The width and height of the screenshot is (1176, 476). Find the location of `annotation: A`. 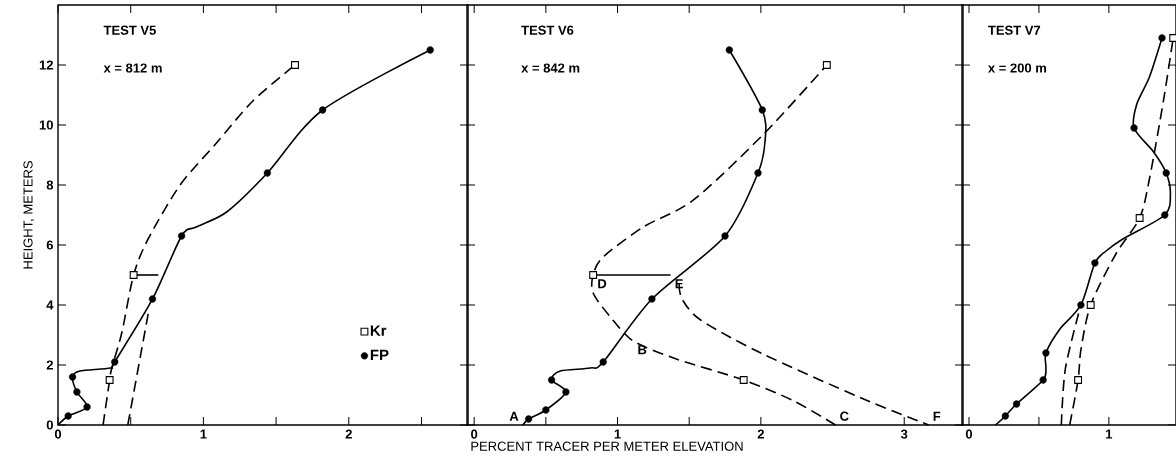

annotation: A is located at coordinates (514, 416).